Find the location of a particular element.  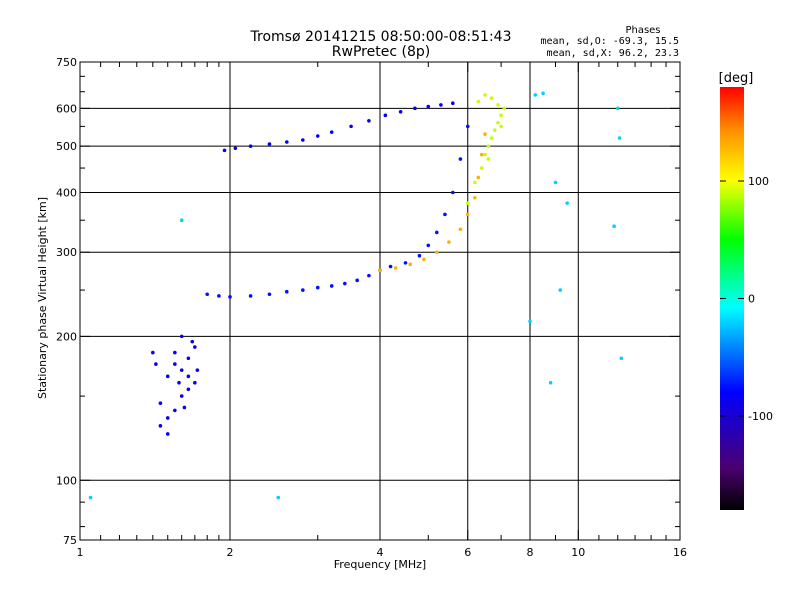

x-tick-label: 4 is located at coordinates (380, 552).